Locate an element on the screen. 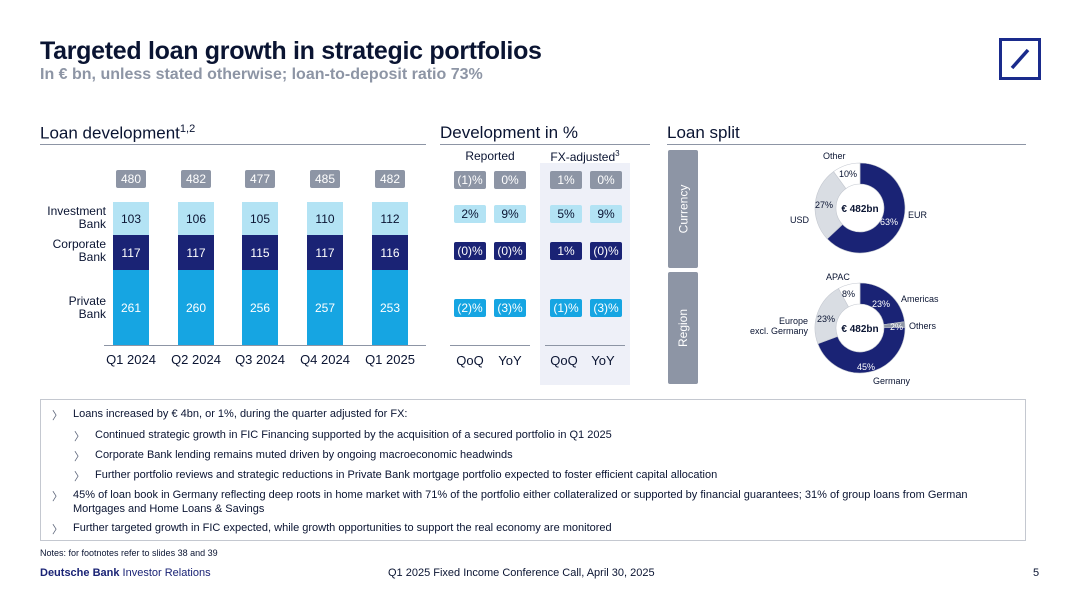 The width and height of the screenshot is (1080, 607). fx-adjusted-header: FX-adjusted3 is located at coordinates (585, 156).